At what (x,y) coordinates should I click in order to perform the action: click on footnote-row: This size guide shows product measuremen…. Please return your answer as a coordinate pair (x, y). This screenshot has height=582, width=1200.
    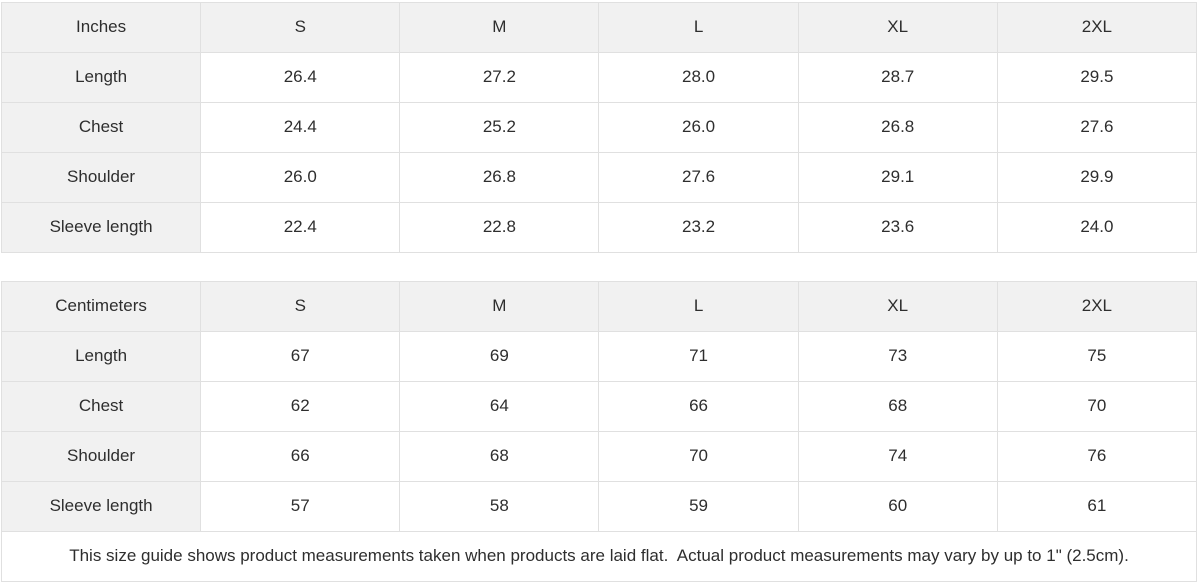
    Looking at the image, I should click on (599, 556).